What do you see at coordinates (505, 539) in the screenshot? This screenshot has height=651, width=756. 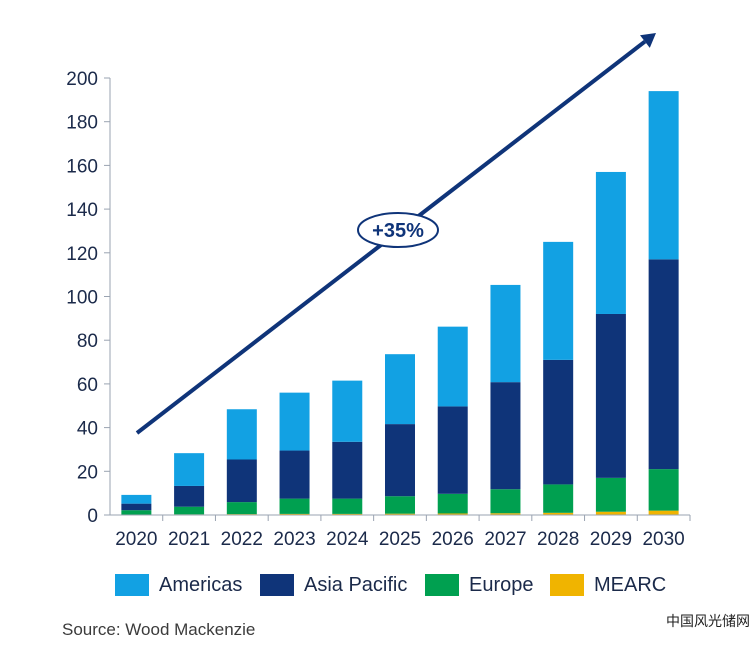 I see `x-tick-label: 2027` at bounding box center [505, 539].